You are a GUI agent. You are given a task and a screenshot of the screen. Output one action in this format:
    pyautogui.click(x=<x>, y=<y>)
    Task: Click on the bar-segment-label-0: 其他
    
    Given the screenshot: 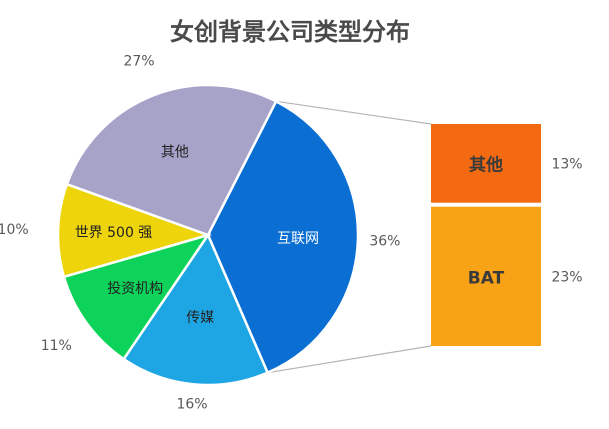 What is the action you would take?
    pyautogui.click(x=486, y=164)
    